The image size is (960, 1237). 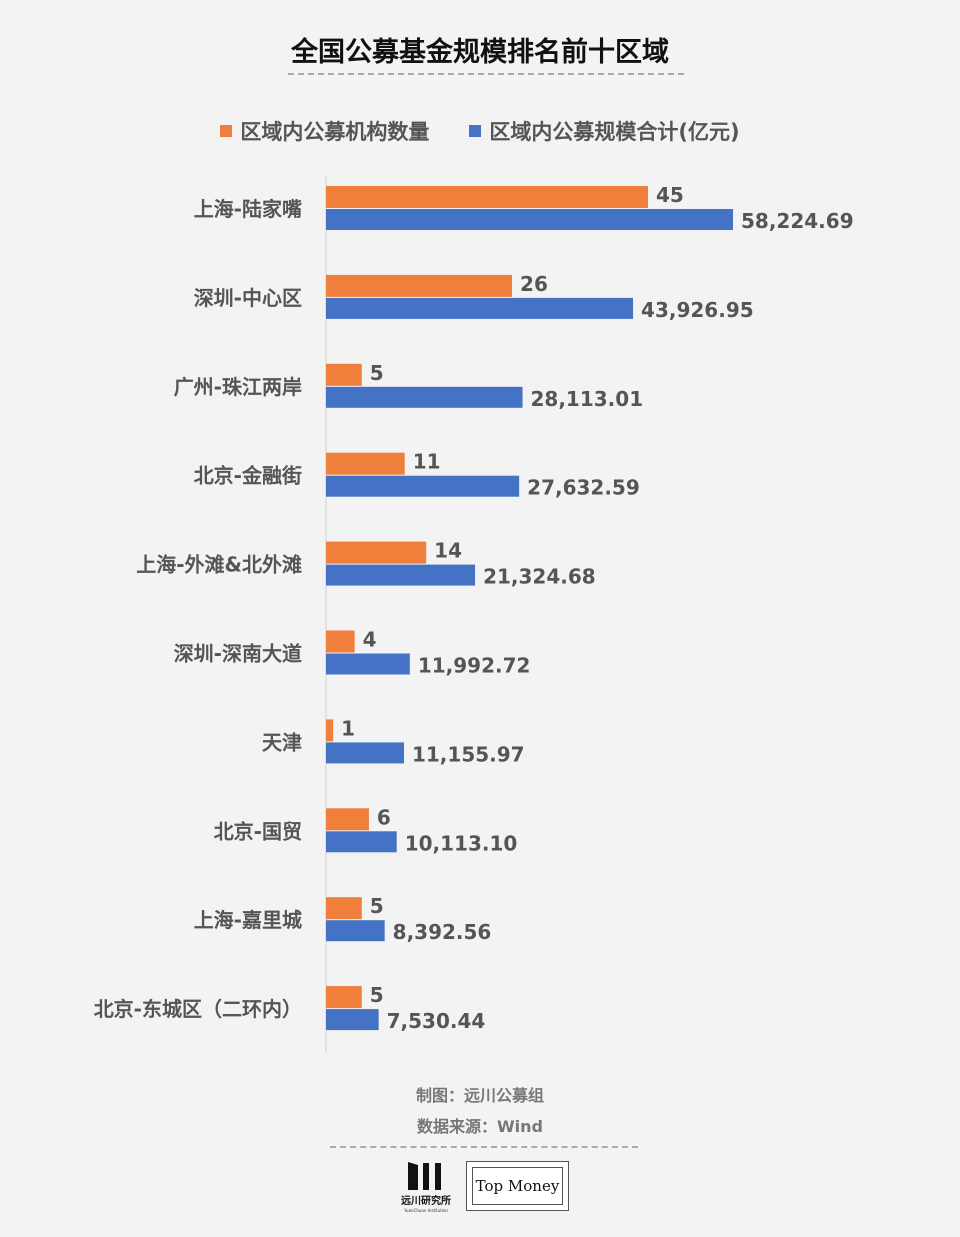 I want to click on category-label: 北京-国贸, so click(x=258, y=831).